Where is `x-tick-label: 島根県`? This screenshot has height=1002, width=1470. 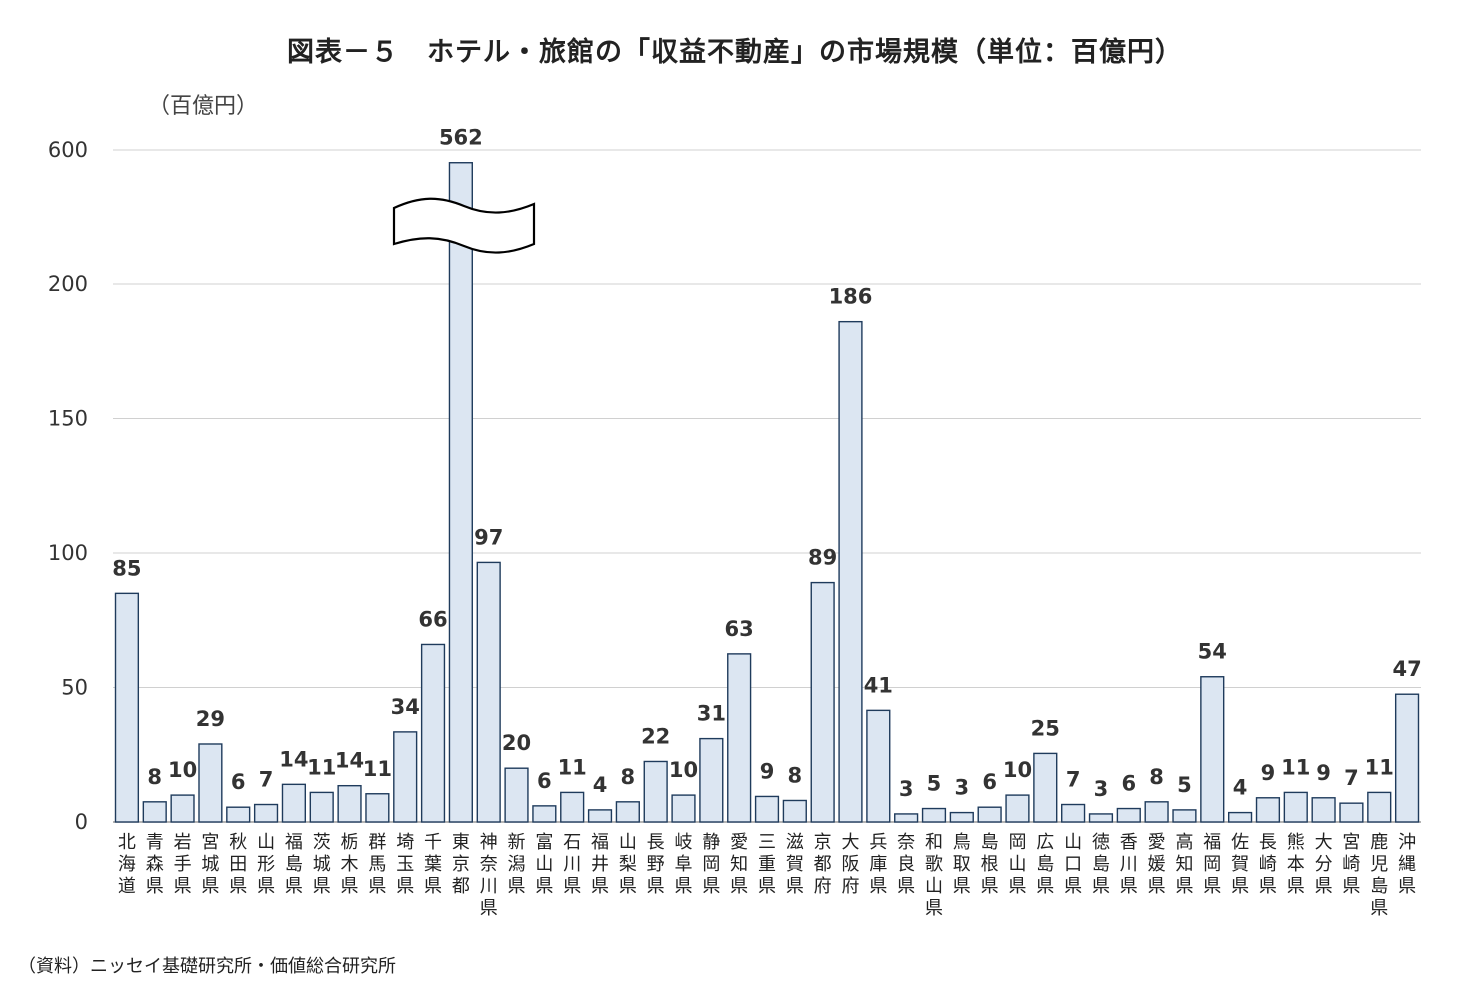
x-tick-label: 島根県 is located at coordinates (990, 864).